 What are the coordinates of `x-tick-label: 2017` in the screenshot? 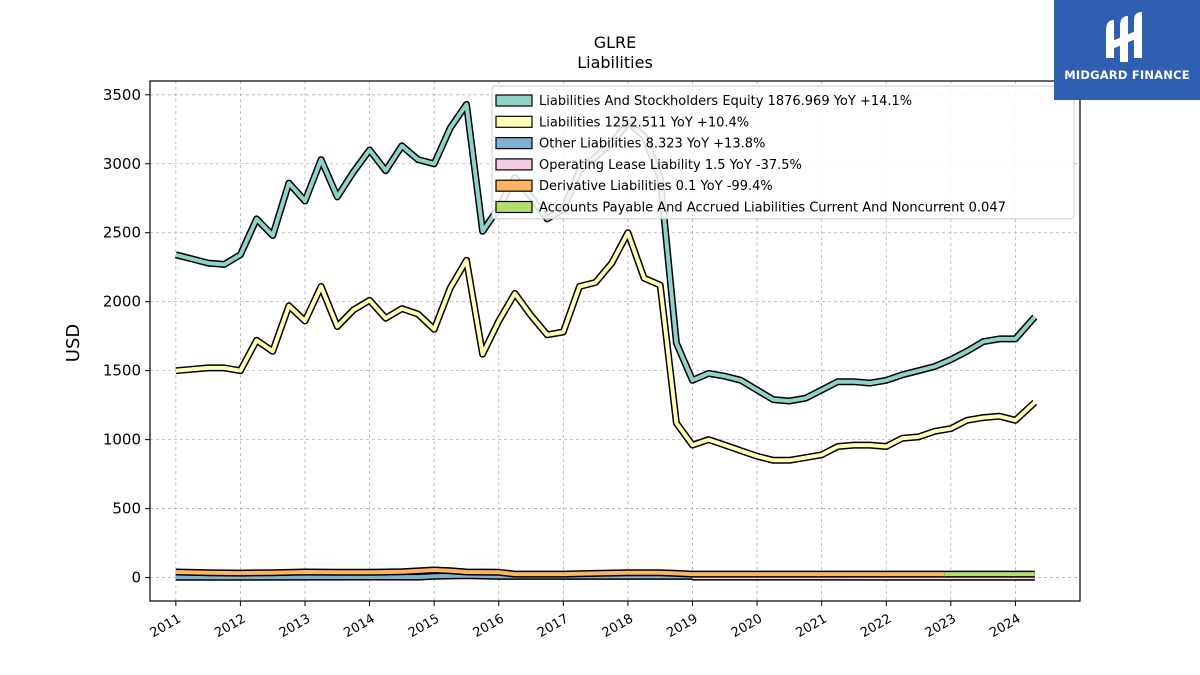 It's located at (553, 626).